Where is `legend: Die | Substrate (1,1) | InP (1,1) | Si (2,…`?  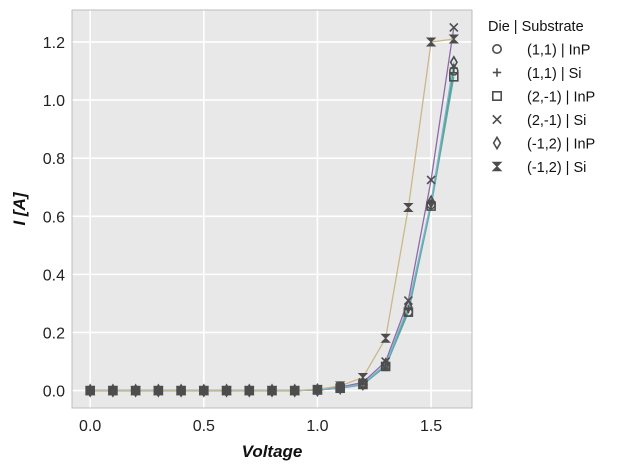
legend: Die | Substrate (1,1) | InP (1,1) | Si (2,… is located at coordinates (541, 97).